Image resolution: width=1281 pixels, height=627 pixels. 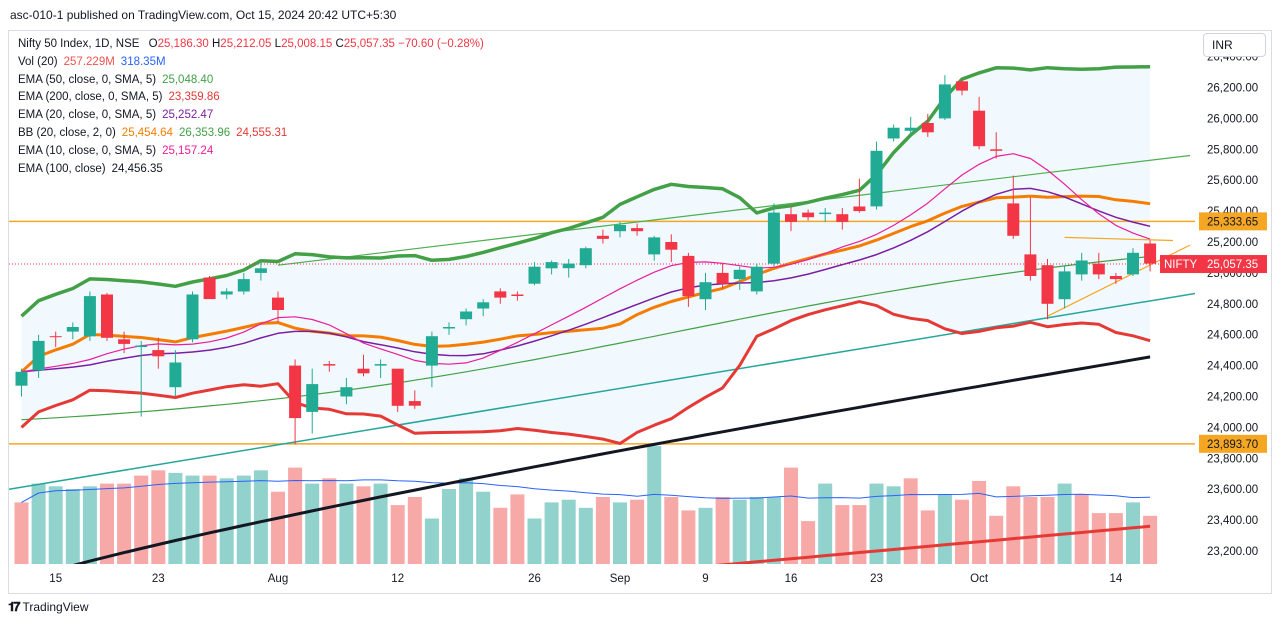 What do you see at coordinates (1232, 367) in the screenshot?
I see `y-tick-label: 24,400.00` at bounding box center [1232, 367].